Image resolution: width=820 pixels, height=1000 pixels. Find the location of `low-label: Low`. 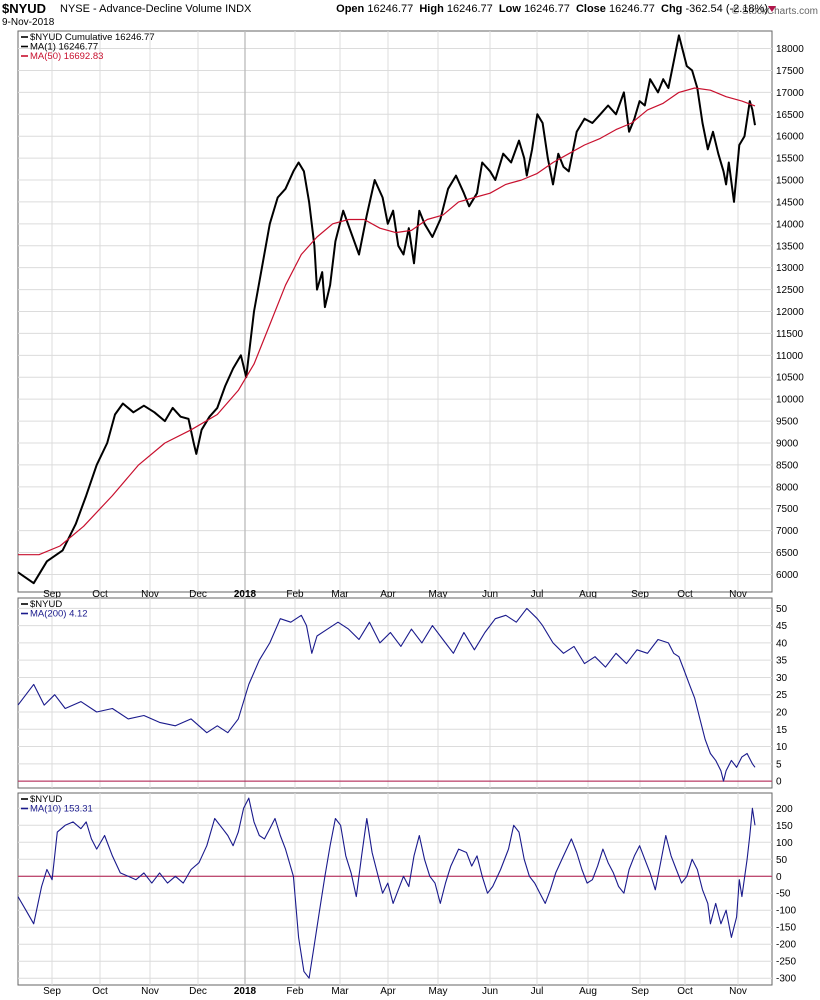

low-label: Low is located at coordinates (509, 9).